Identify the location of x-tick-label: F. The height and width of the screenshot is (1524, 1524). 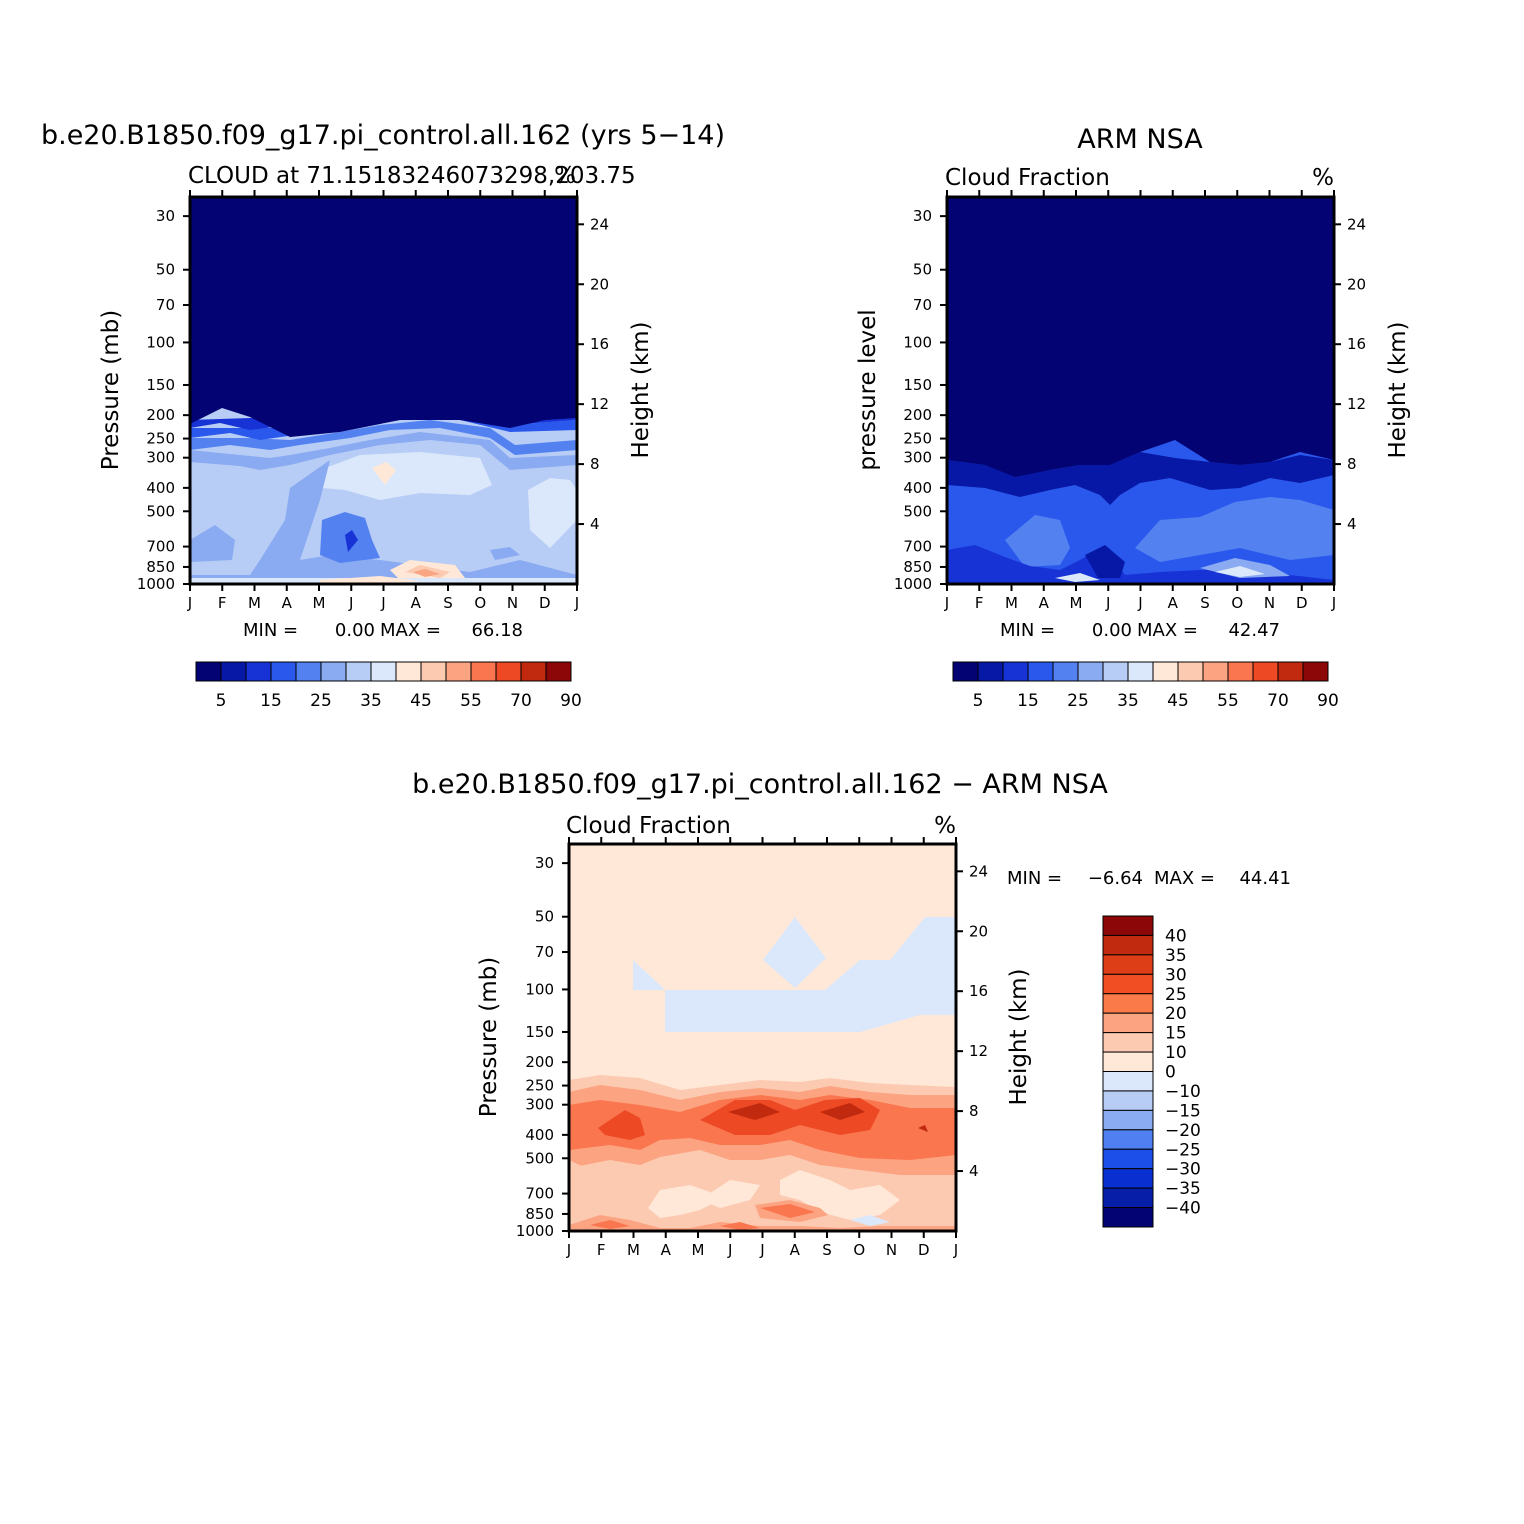
(222, 603).